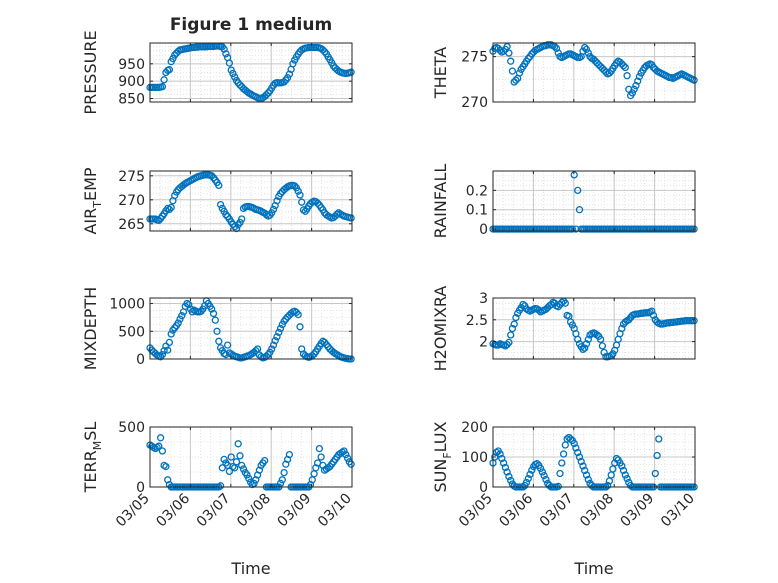  Describe the element at coordinates (131, 332) in the screenshot. I see `y-tick-label: 500` at that location.